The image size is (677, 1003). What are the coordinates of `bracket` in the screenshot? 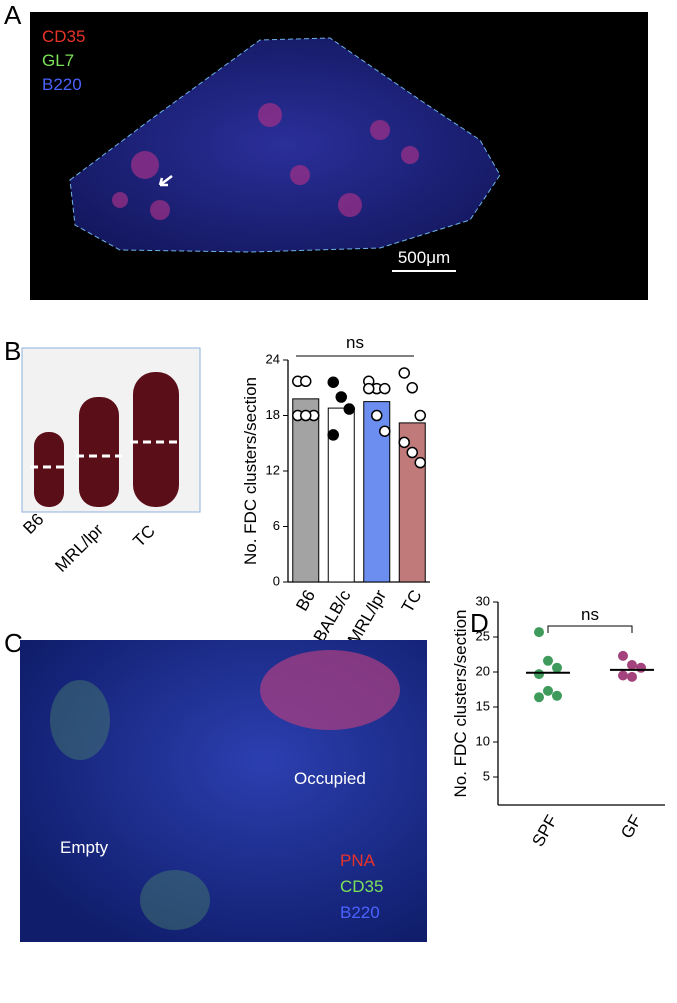 It's located at (590, 629).